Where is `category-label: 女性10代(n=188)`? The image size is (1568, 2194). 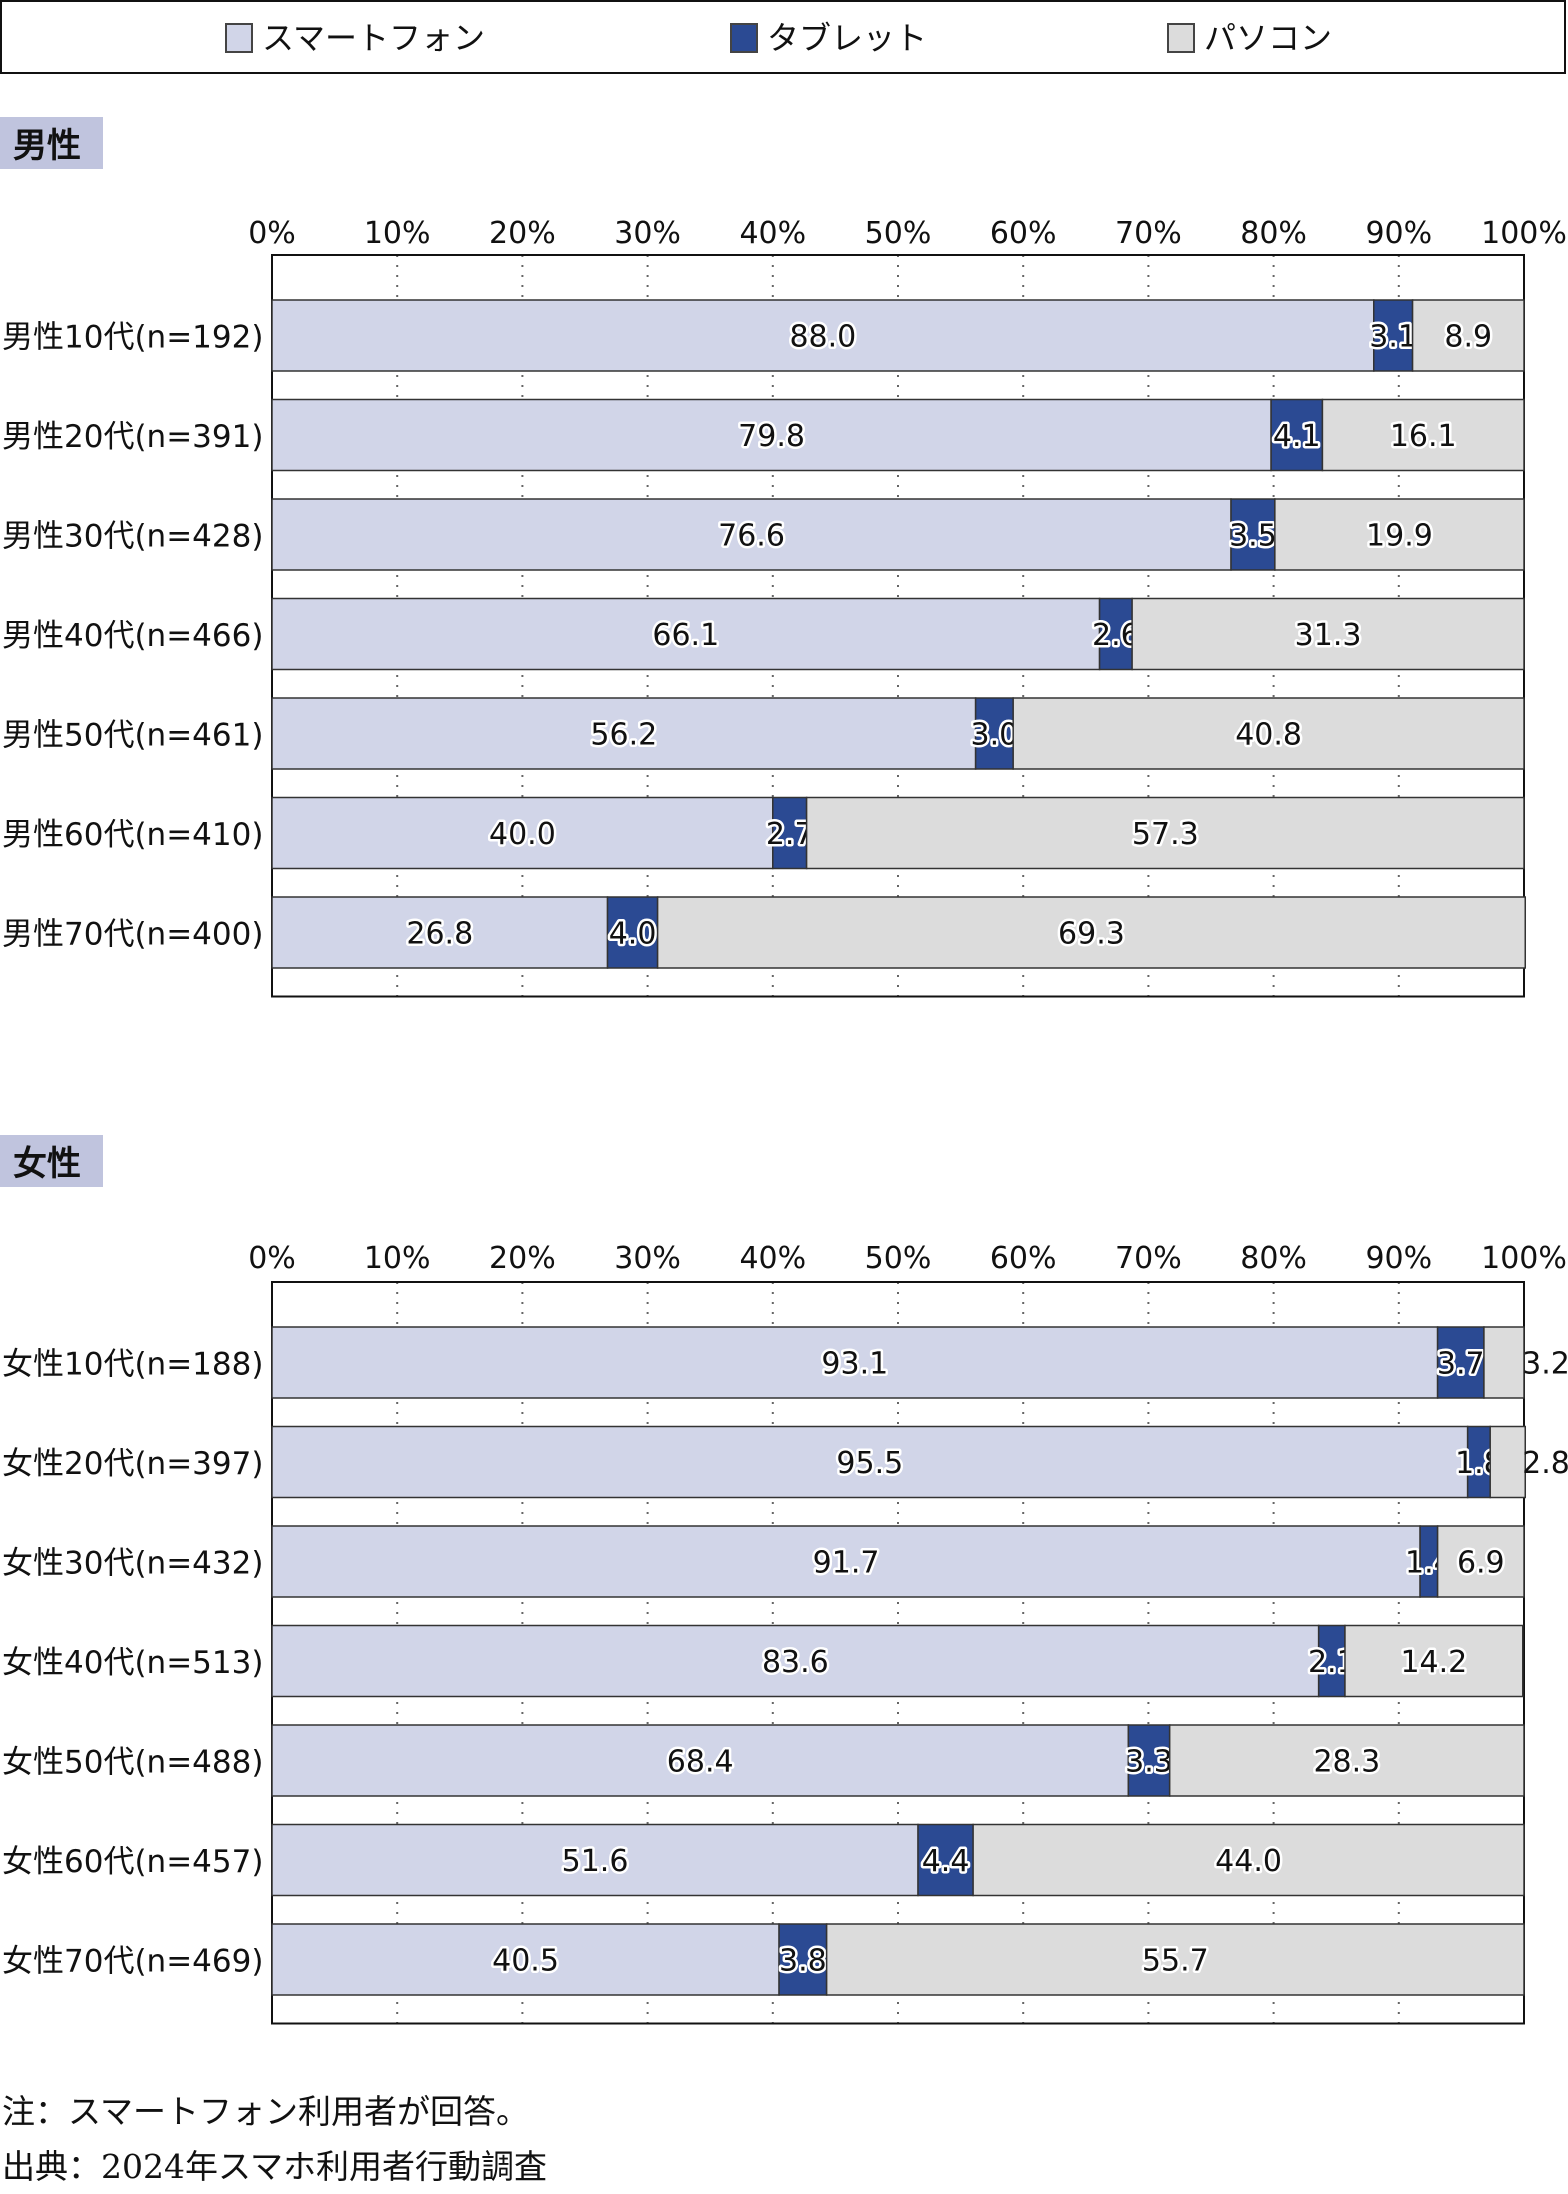
category-label: 女性10代(n=188) is located at coordinates (132, 1365).